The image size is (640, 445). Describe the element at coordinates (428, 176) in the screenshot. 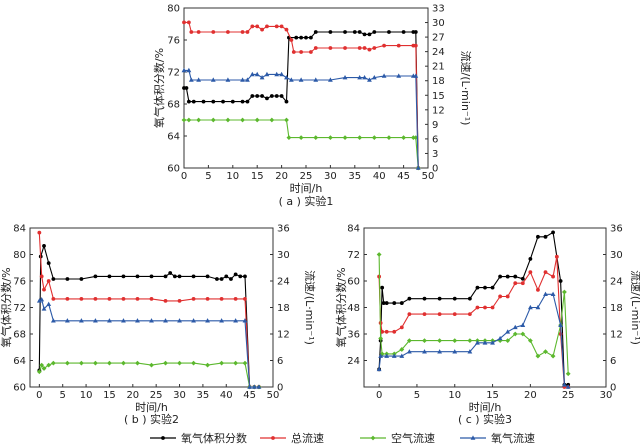

I see `x-tick-label: 50` at that location.